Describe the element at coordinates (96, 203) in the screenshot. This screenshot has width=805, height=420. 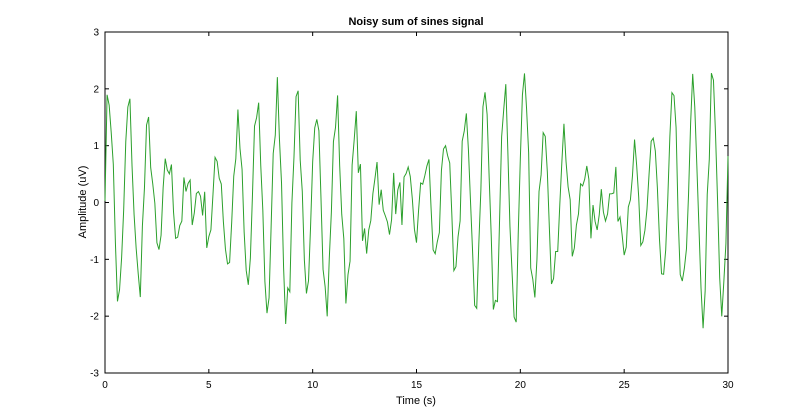
I see `y-tick-label: 0` at that location.